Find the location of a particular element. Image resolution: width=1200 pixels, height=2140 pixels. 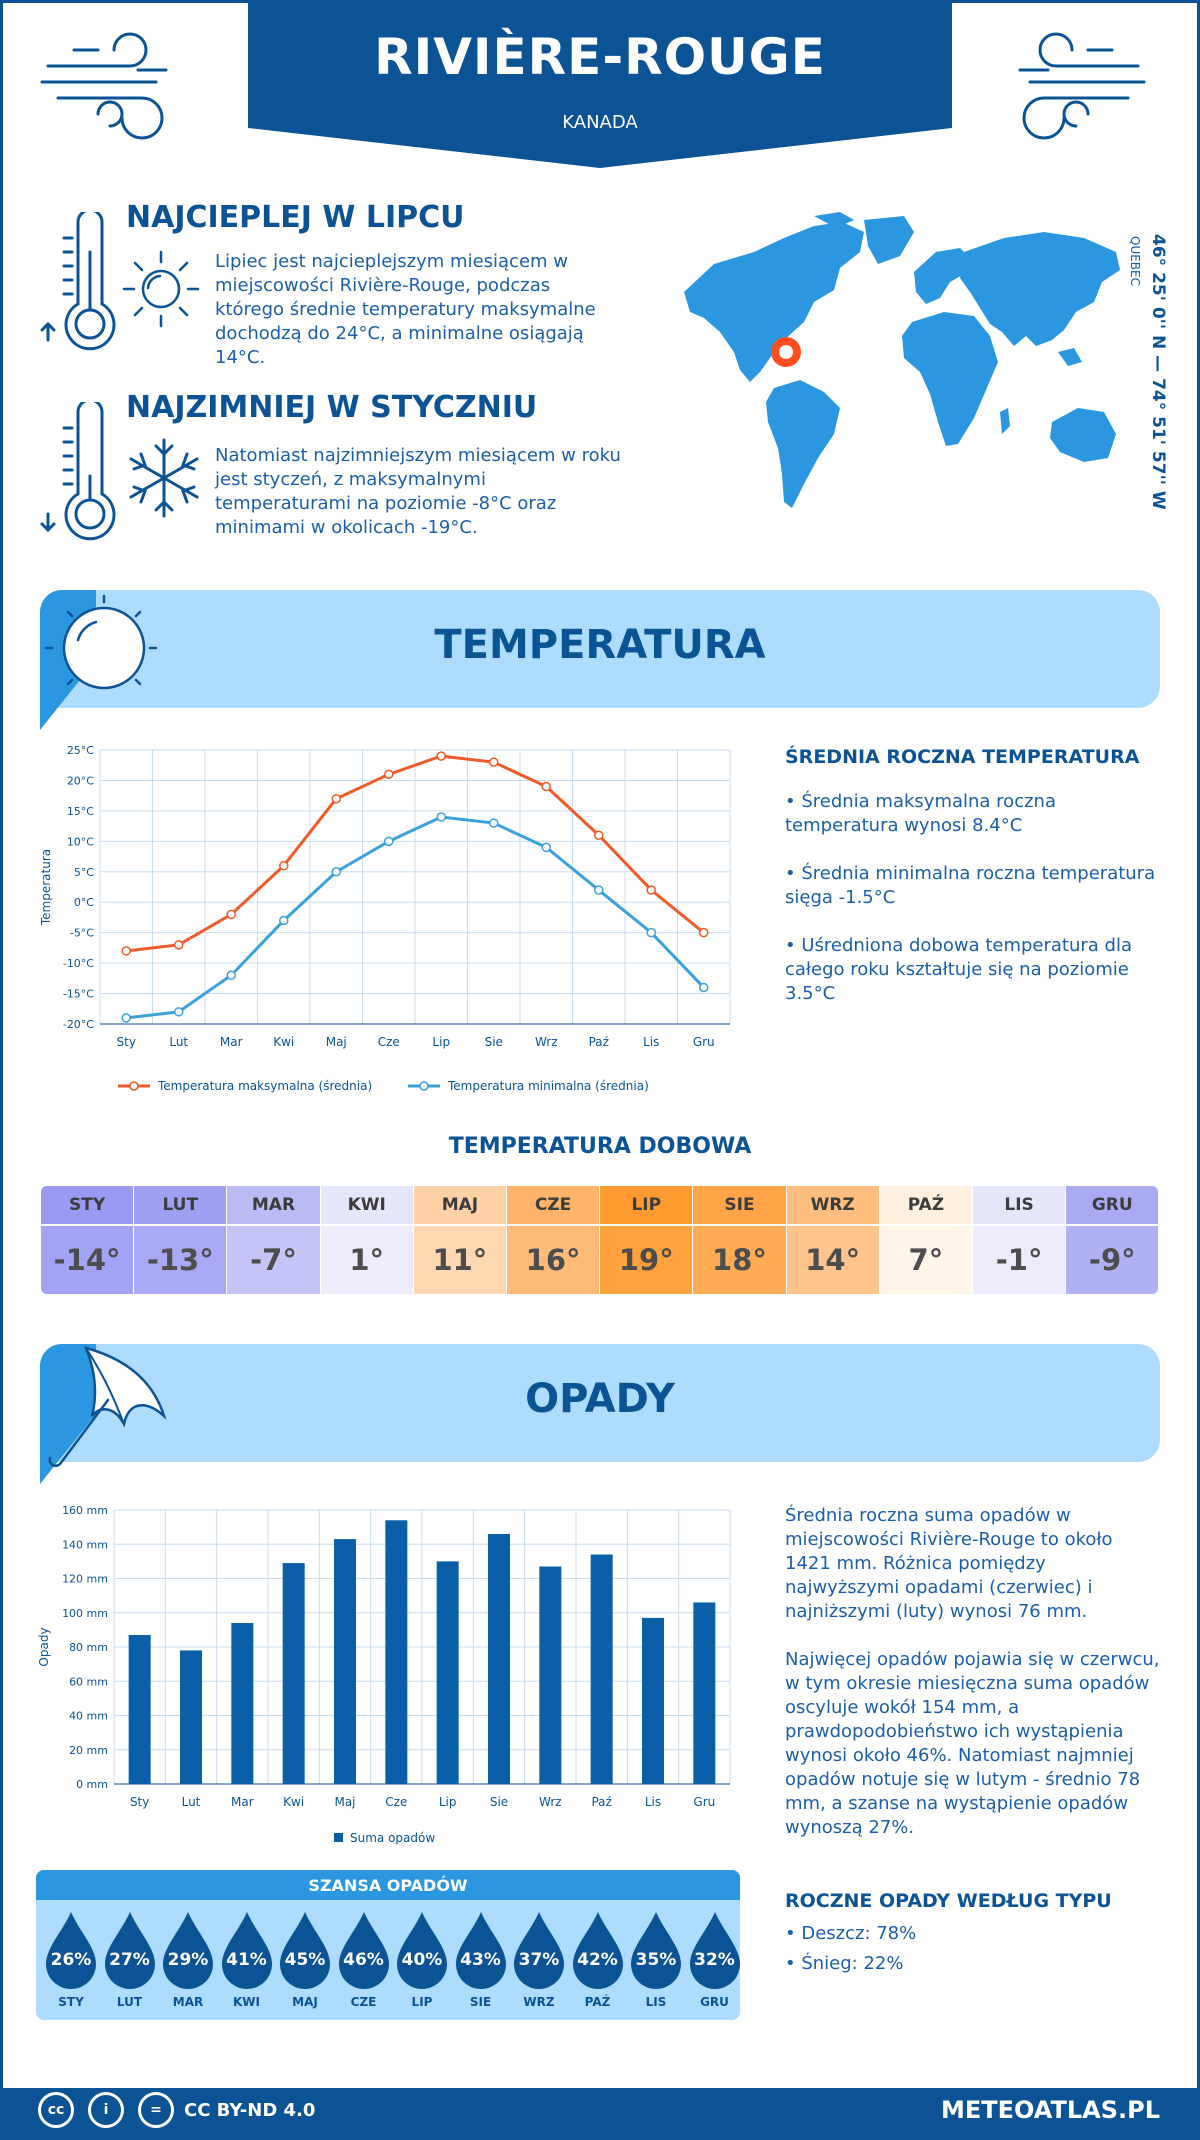

daily-temp-cell: LIP 19° is located at coordinates (646, 1241).